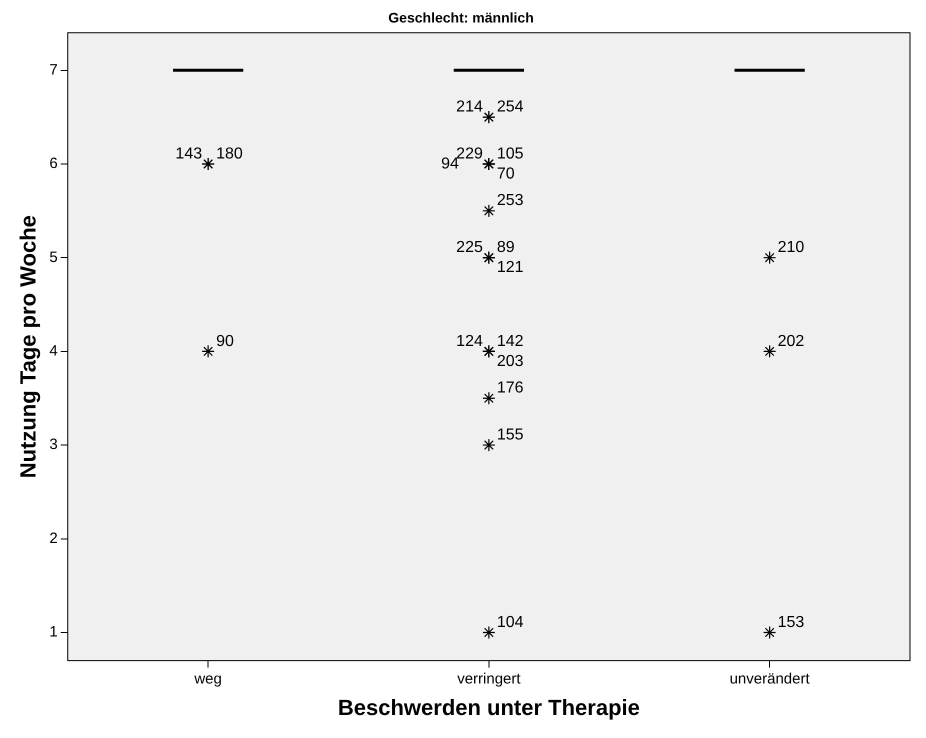 This screenshot has height=738, width=926. What do you see at coordinates (53, 351) in the screenshot?
I see `y-tick-label: 4` at bounding box center [53, 351].